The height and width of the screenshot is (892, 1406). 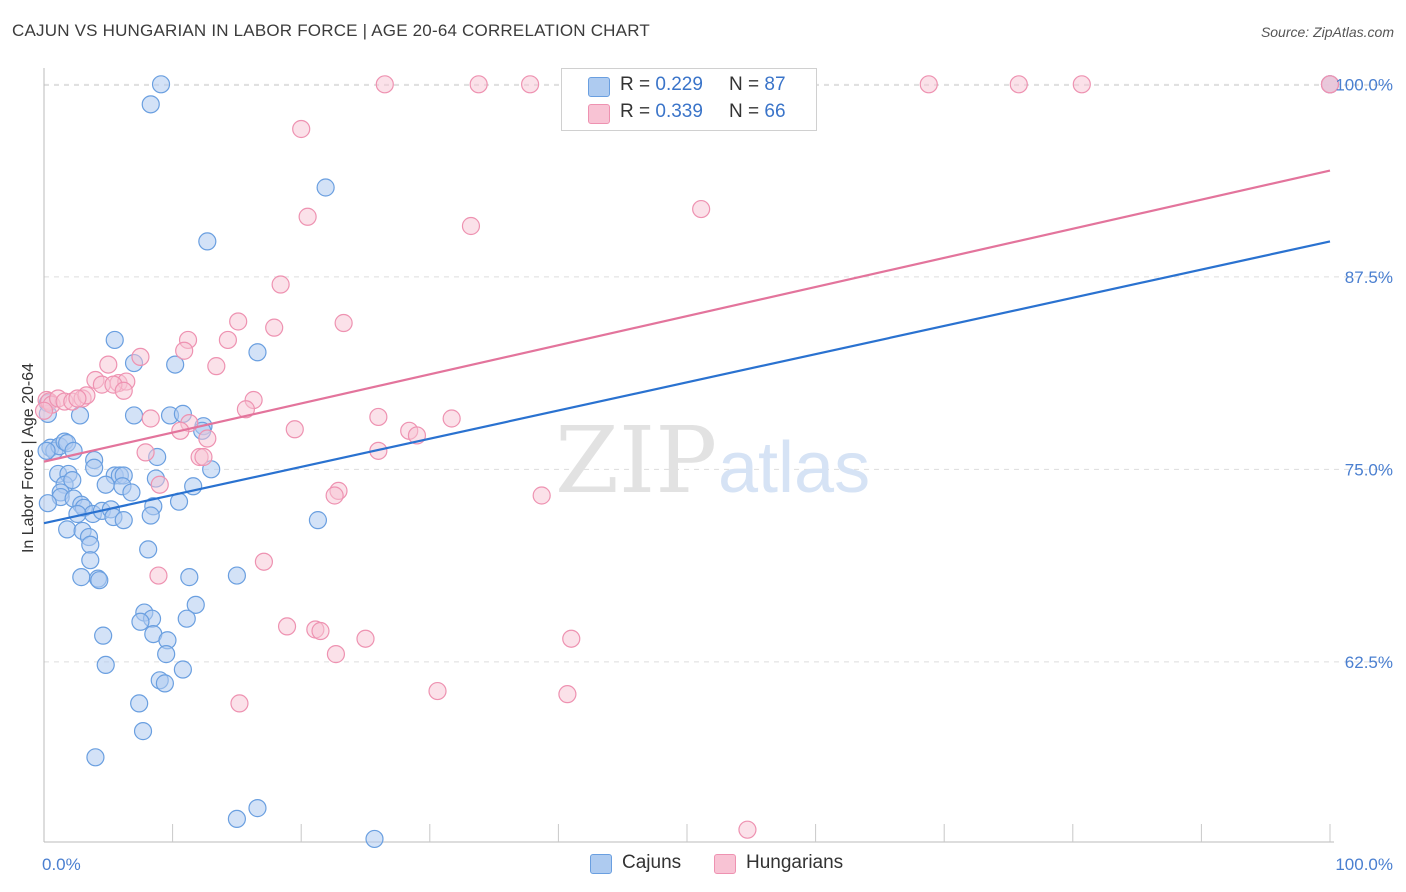 I want to click on legend-row-cajuns: R = 0.229 N = 87, so click(x=689, y=88).